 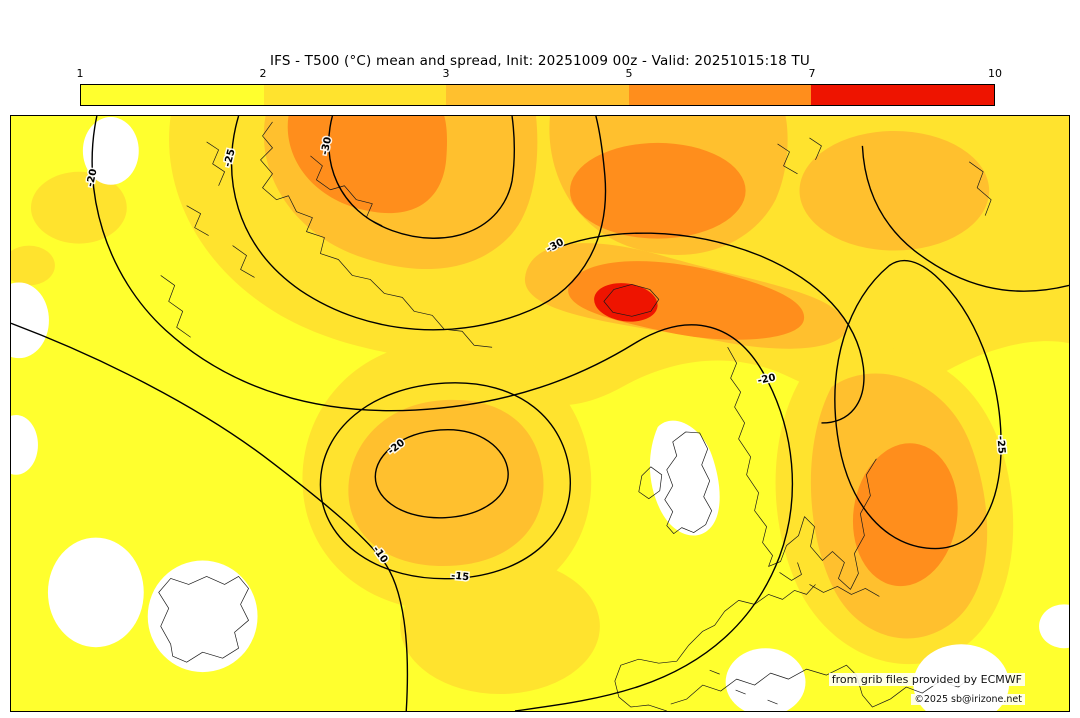 I want to click on colorbar-tick: 3, so click(x=446, y=73).